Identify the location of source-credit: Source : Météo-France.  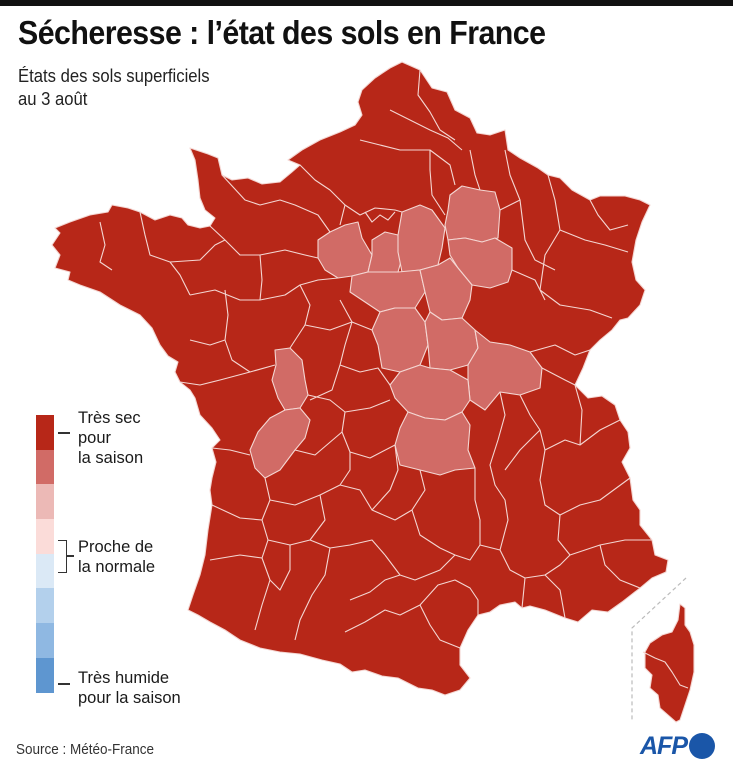
(85, 749).